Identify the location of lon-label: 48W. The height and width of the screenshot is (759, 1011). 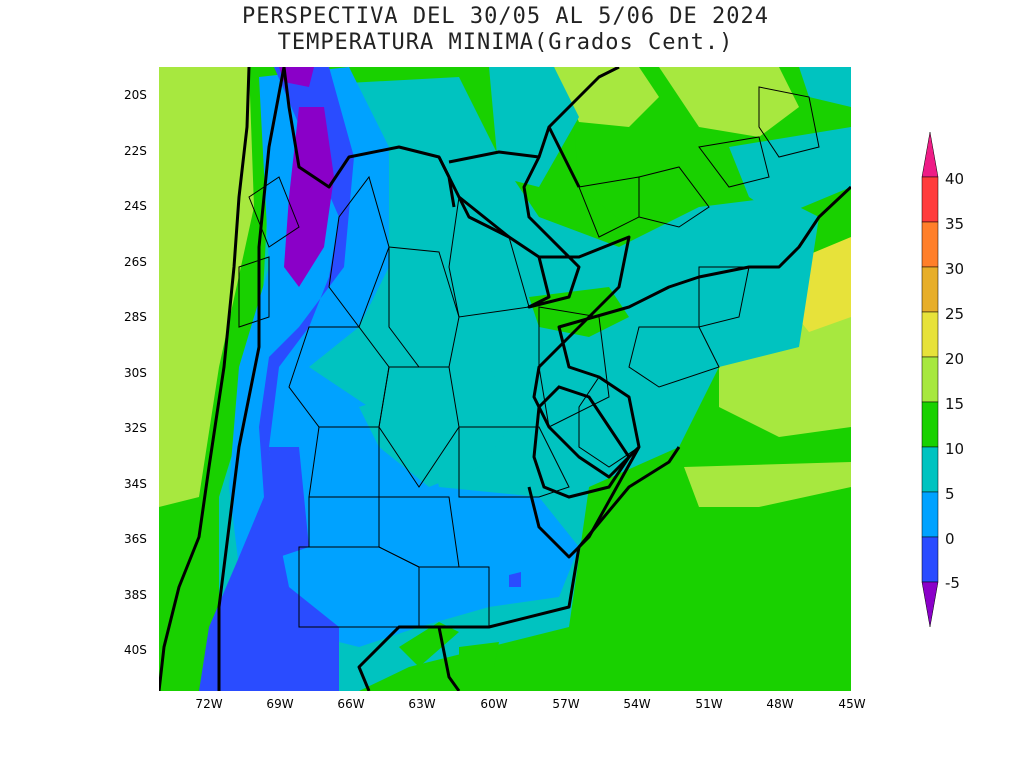
(780, 704).